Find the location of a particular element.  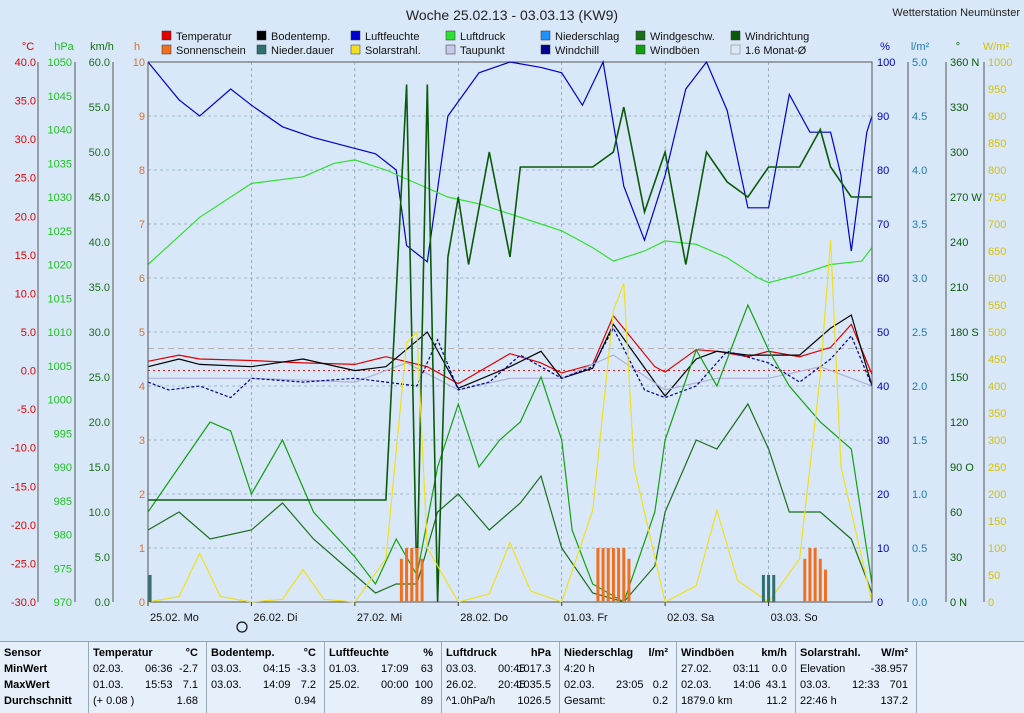

row-label-min: MinWert is located at coordinates (26, 669).